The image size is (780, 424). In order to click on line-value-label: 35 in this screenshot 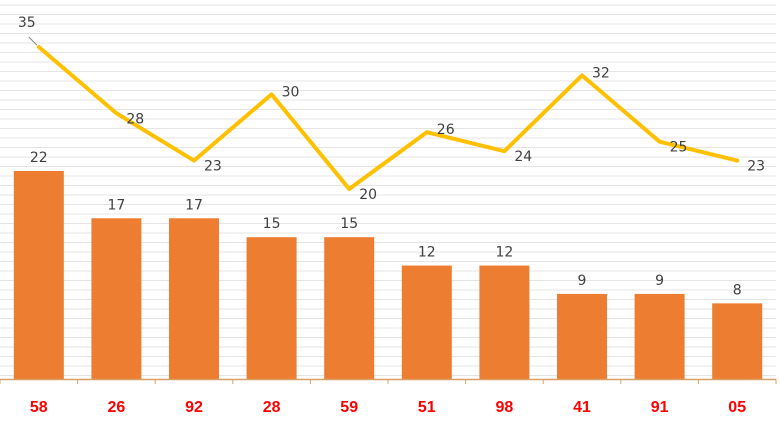, I will do `click(27, 23)`.